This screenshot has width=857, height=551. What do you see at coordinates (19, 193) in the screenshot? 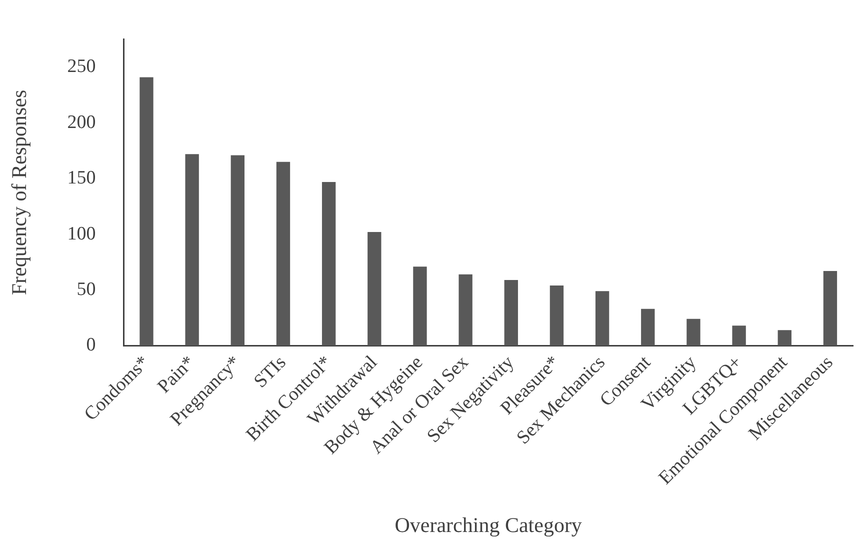
I see `y-axis-title: Frequency of Responses` at bounding box center [19, 193].